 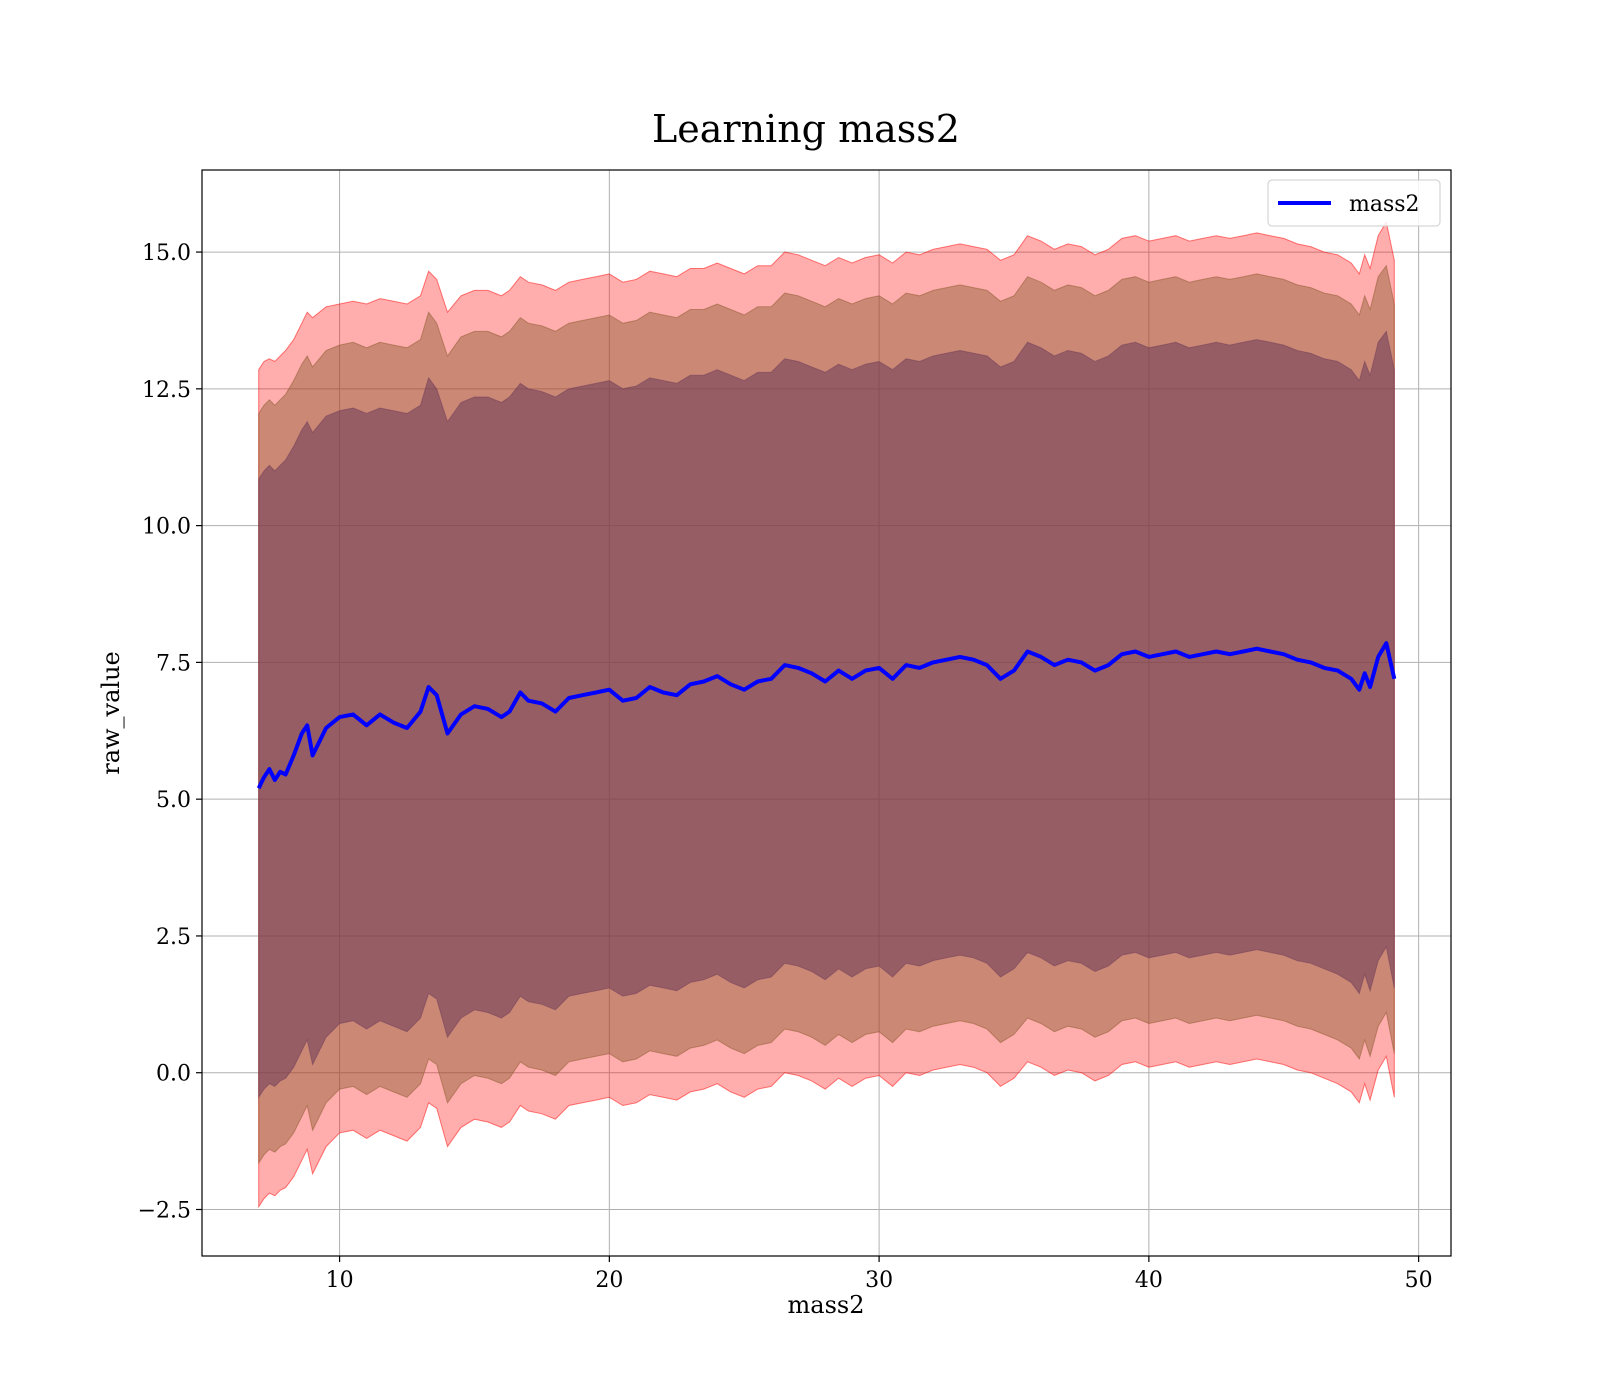 I want to click on x-tick-label: 50, so click(x=1419, y=1280).